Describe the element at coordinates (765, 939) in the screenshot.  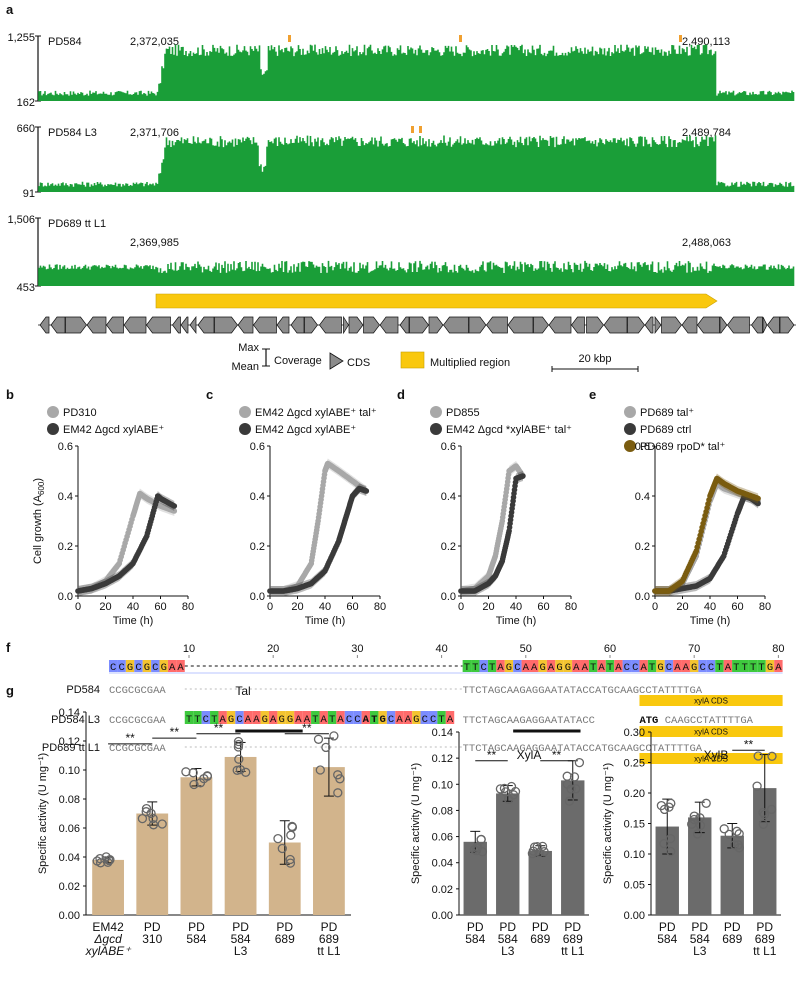
I see `category-label: 689` at that location.